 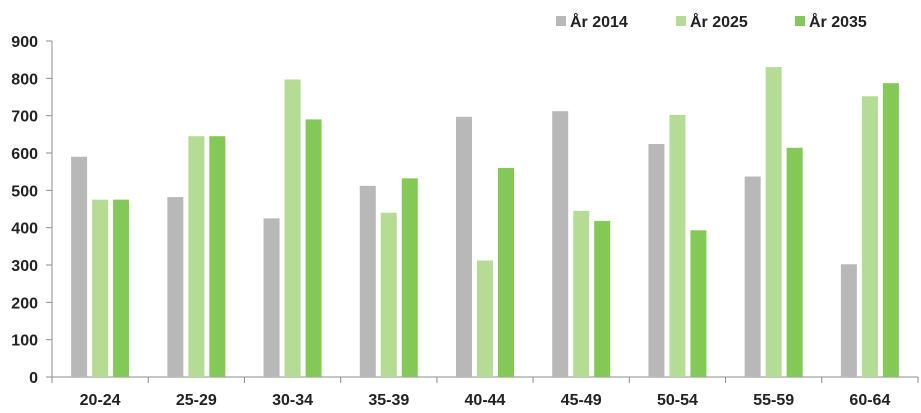 I want to click on y-tick-label: 600, so click(x=24, y=154).